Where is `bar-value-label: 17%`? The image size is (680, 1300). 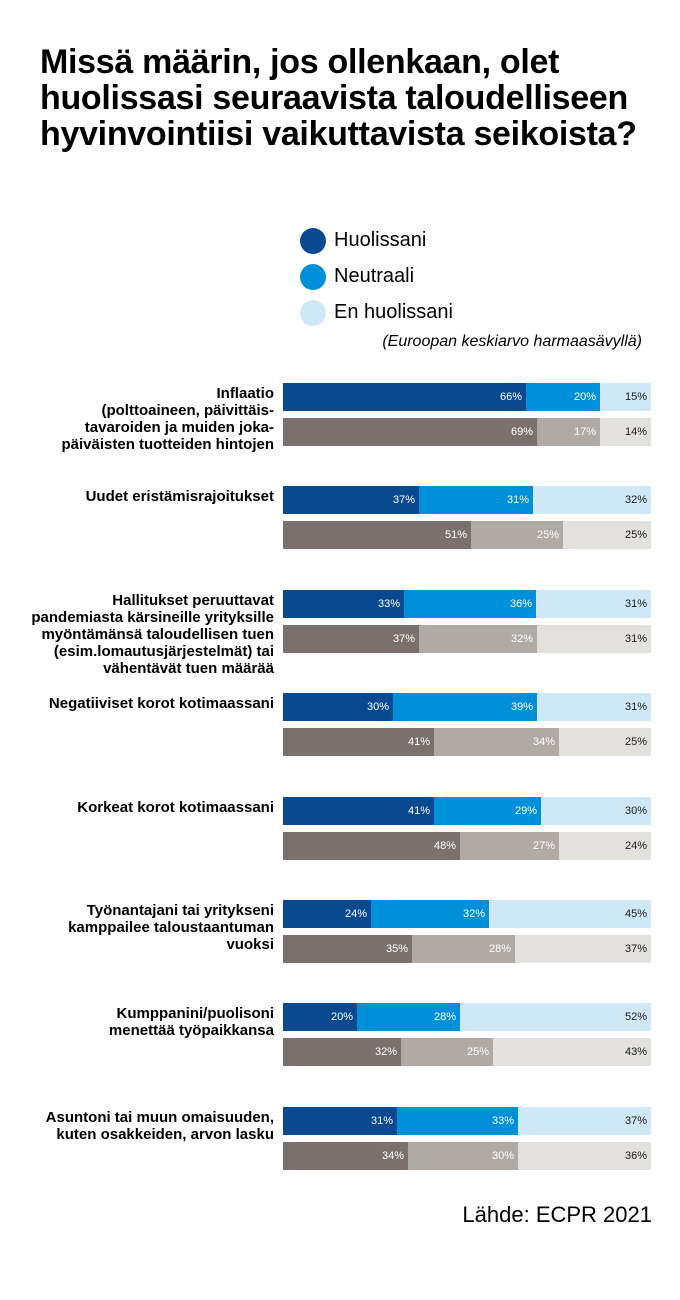 bar-value-label: 17% is located at coordinates (584, 432).